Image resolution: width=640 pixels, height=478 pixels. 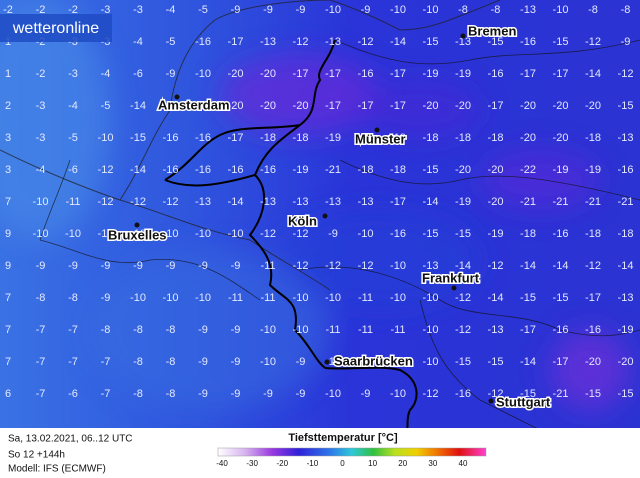 What do you see at coordinates (57, 469) in the screenshot?
I see `footer-model: Modell: IFS (ECMWF)` at bounding box center [57, 469].